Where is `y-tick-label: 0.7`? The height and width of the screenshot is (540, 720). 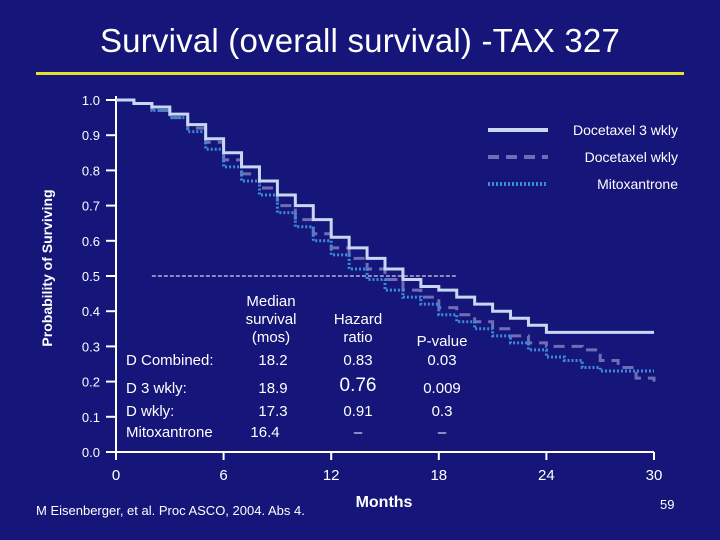 y-tick-label: 0.7 is located at coordinates (91, 206).